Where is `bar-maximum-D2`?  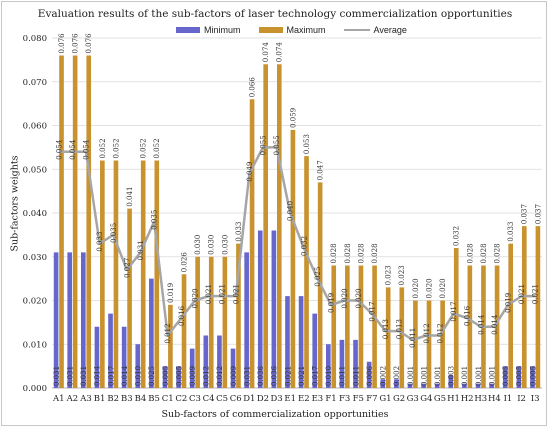 bar-maximum-D2 is located at coordinates (265, 226).